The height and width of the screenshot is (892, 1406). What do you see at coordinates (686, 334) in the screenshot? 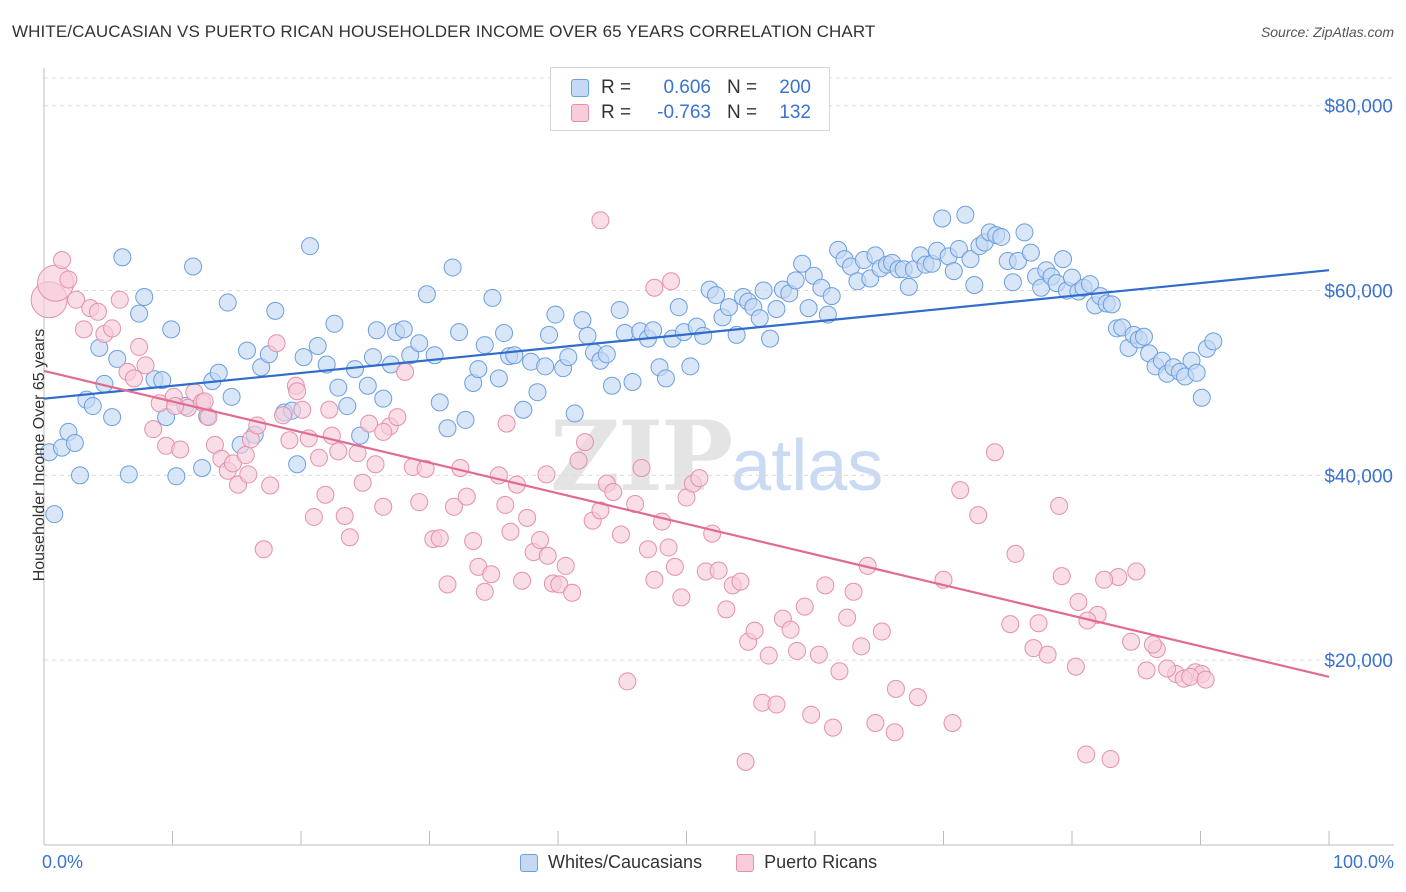
I see `whites-trendline` at bounding box center [686, 334].